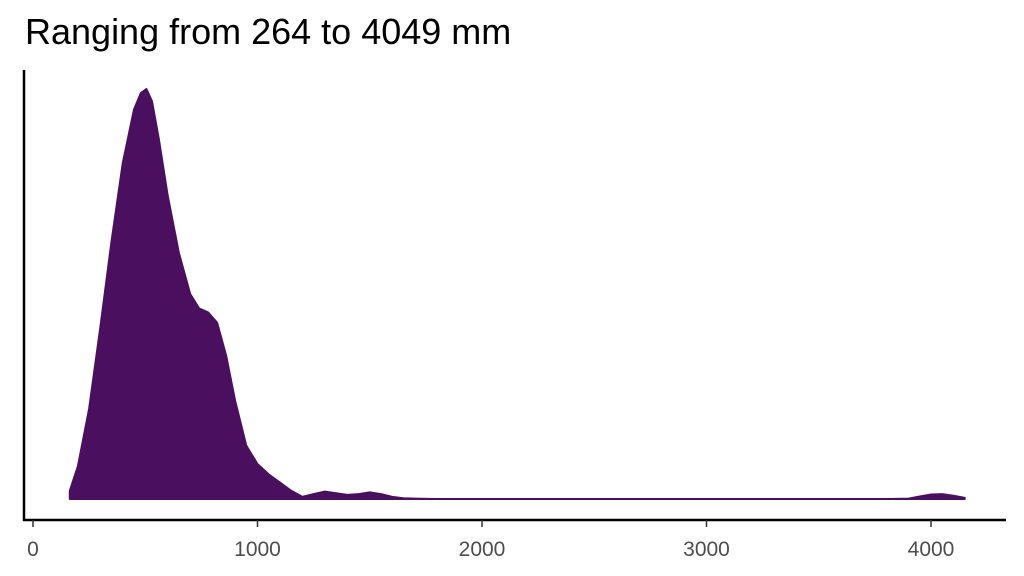 This screenshot has width=1024, height=576. Describe the element at coordinates (706, 549) in the screenshot. I see `x-tick-label: 3000` at that location.